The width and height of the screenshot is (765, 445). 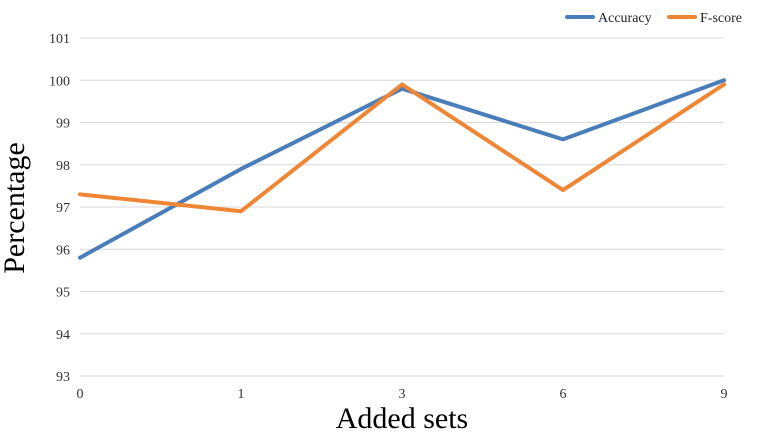 I want to click on x-tick-label: 1, so click(x=241, y=394).